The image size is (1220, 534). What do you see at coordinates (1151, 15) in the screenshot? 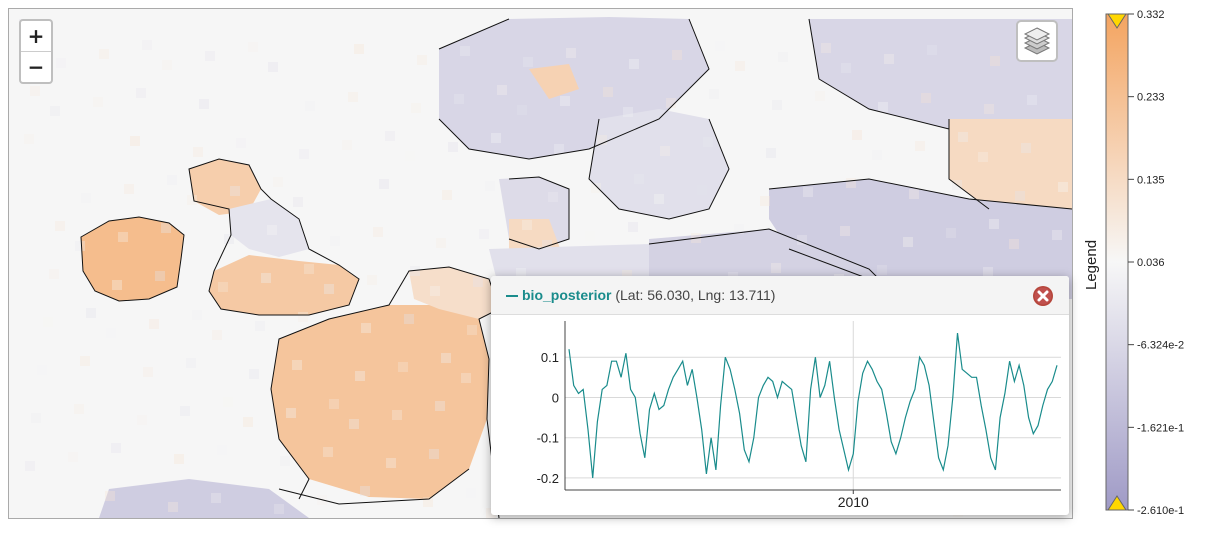
I see `legend-tick-label: 0.332` at bounding box center [1151, 15].